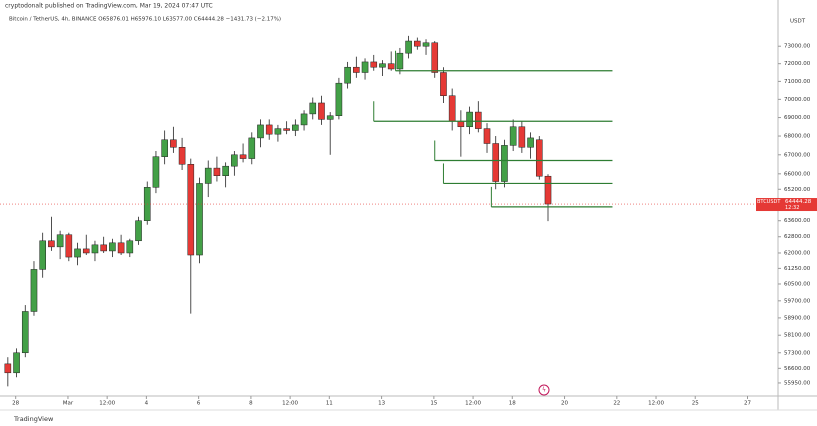  Describe the element at coordinates (797, 174) in the screenshot. I see `y-tick-label: 66000.00` at that location.